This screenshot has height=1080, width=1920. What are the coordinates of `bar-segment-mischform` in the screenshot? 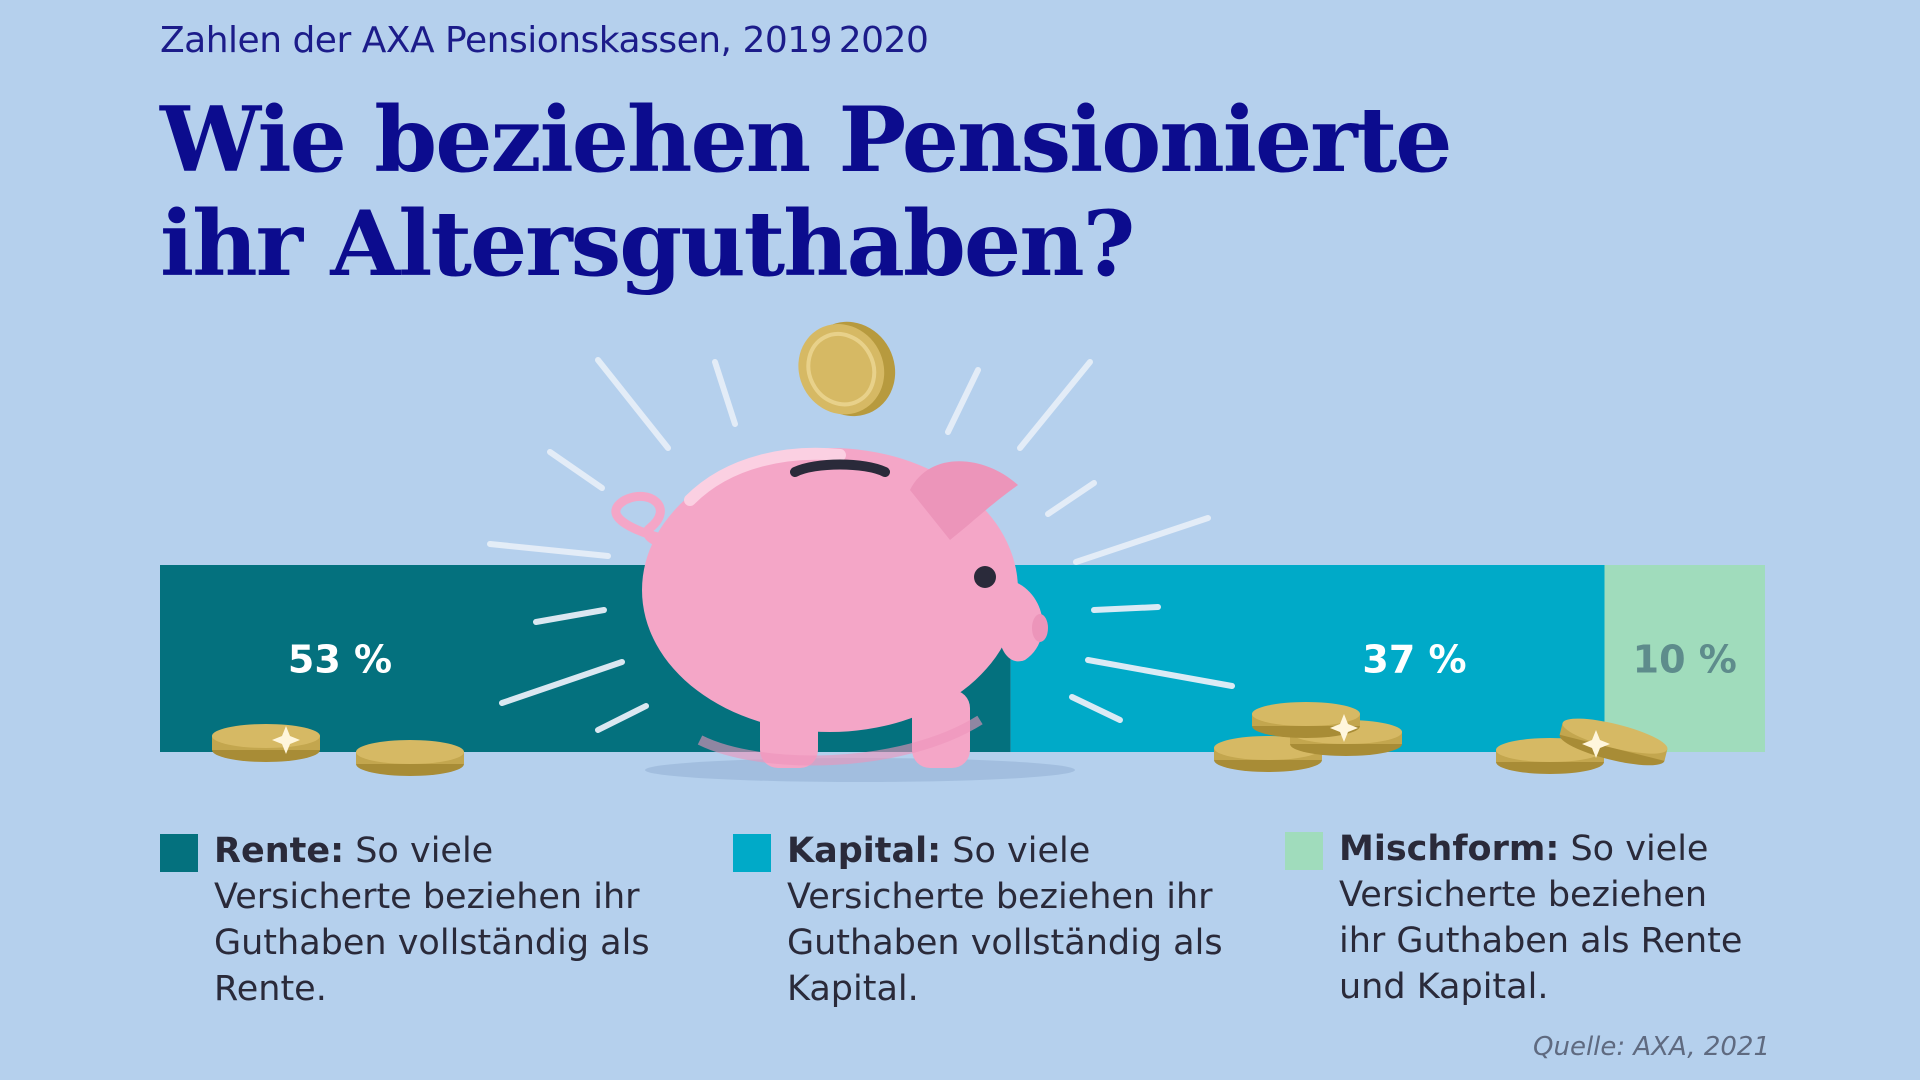 It's located at (1684, 658).